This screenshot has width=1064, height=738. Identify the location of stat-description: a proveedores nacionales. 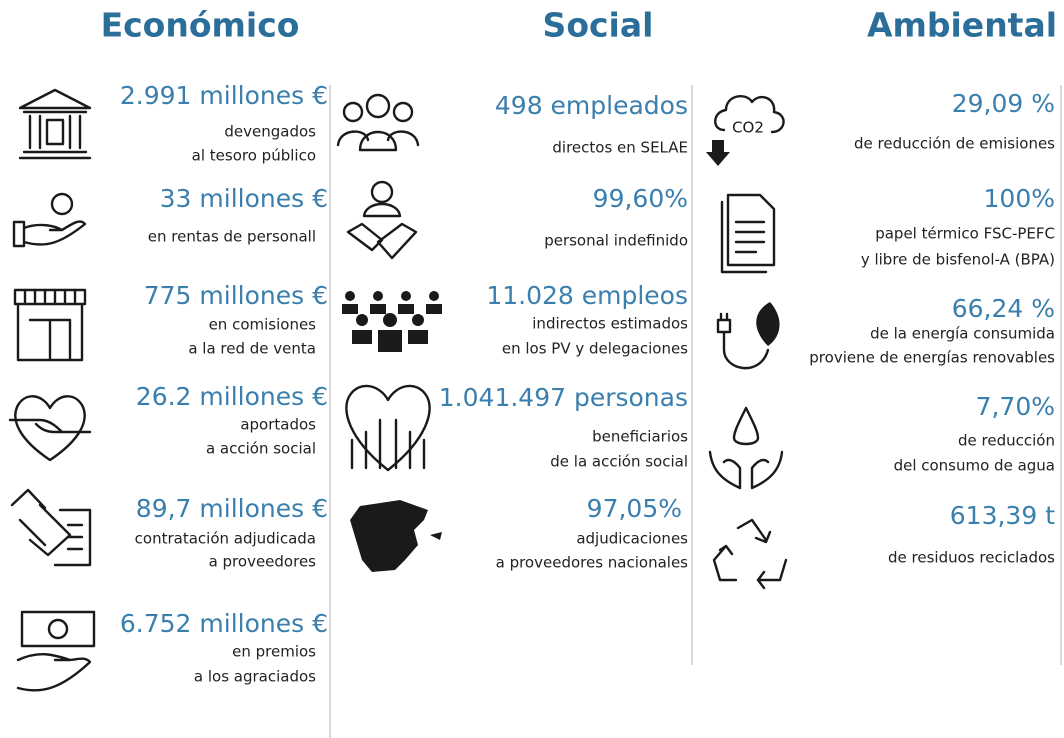
(592, 563).